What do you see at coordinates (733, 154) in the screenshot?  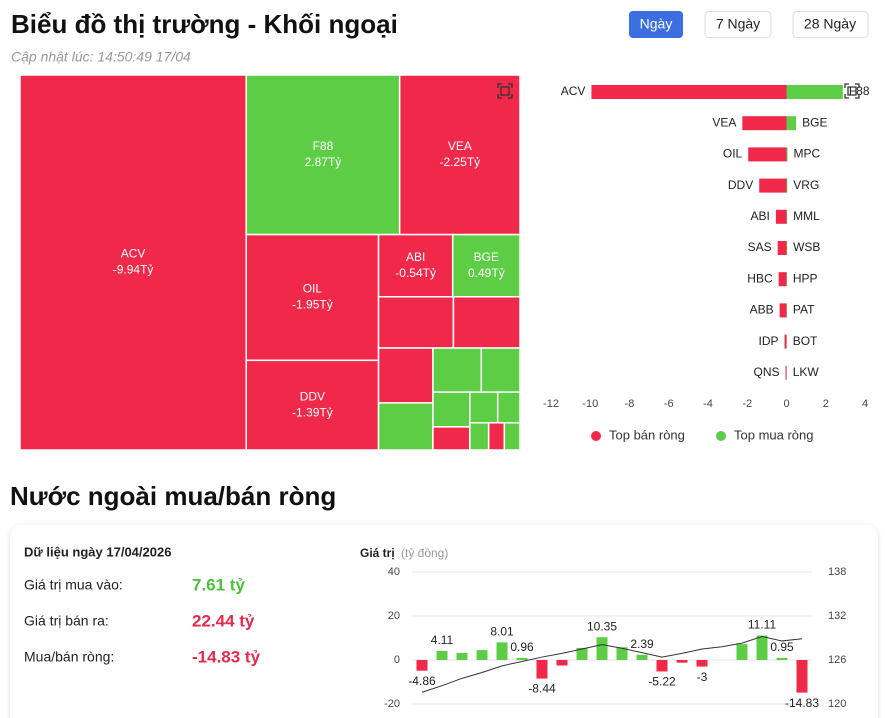 I see `bar-label: OIL` at bounding box center [733, 154].